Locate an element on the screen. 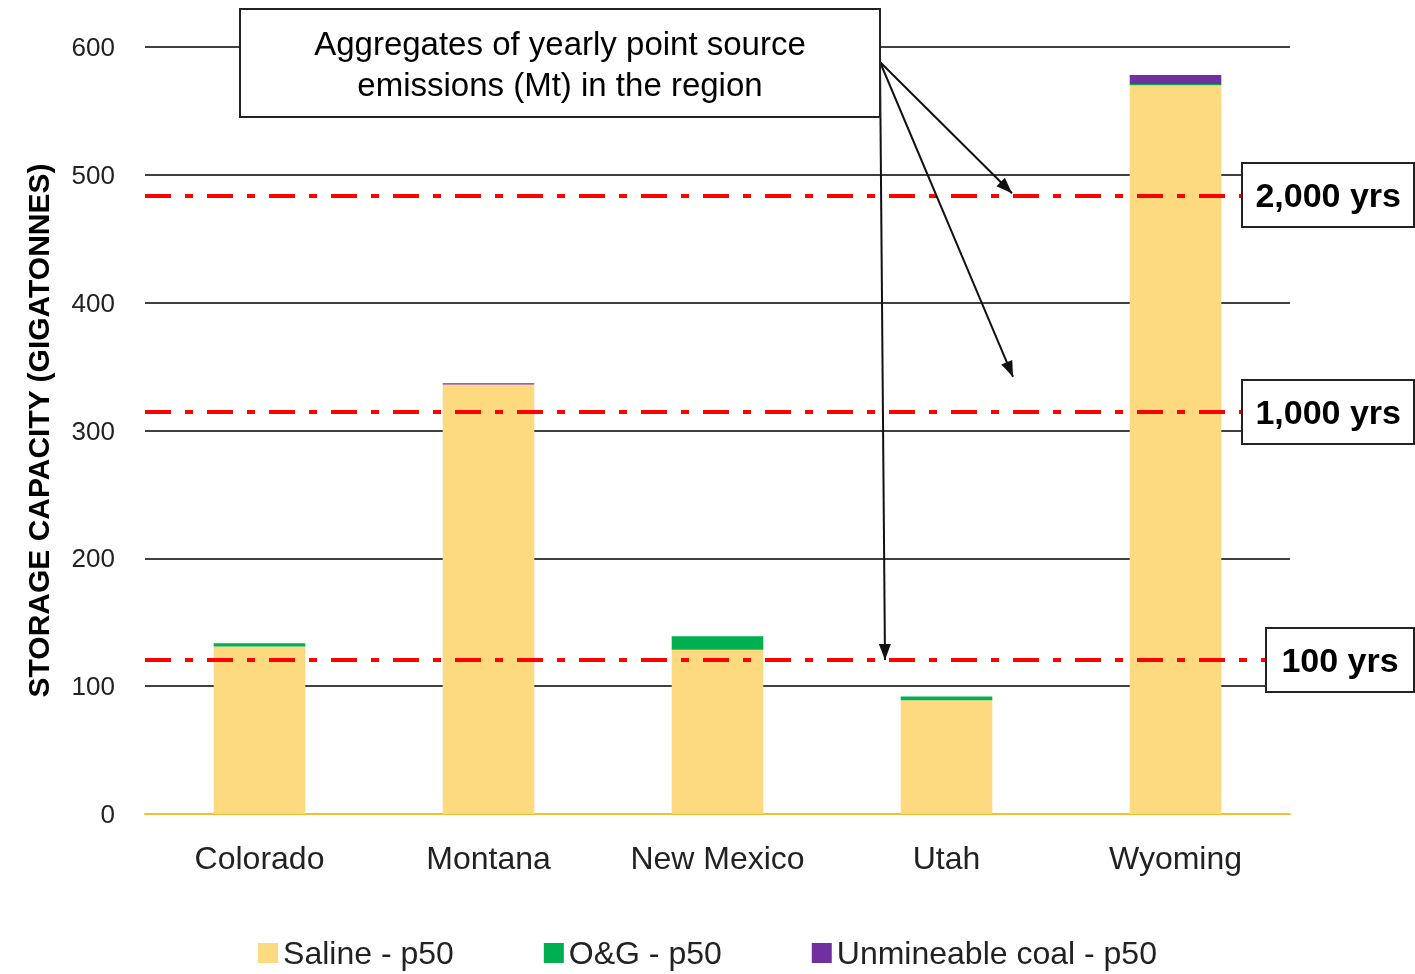 This screenshot has height=974, width=1415. x-tick-label: Utah is located at coordinates (946, 858).